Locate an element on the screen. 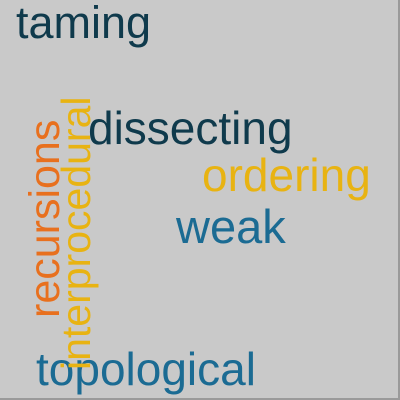  word-ordering: ordering is located at coordinates (286, 175).